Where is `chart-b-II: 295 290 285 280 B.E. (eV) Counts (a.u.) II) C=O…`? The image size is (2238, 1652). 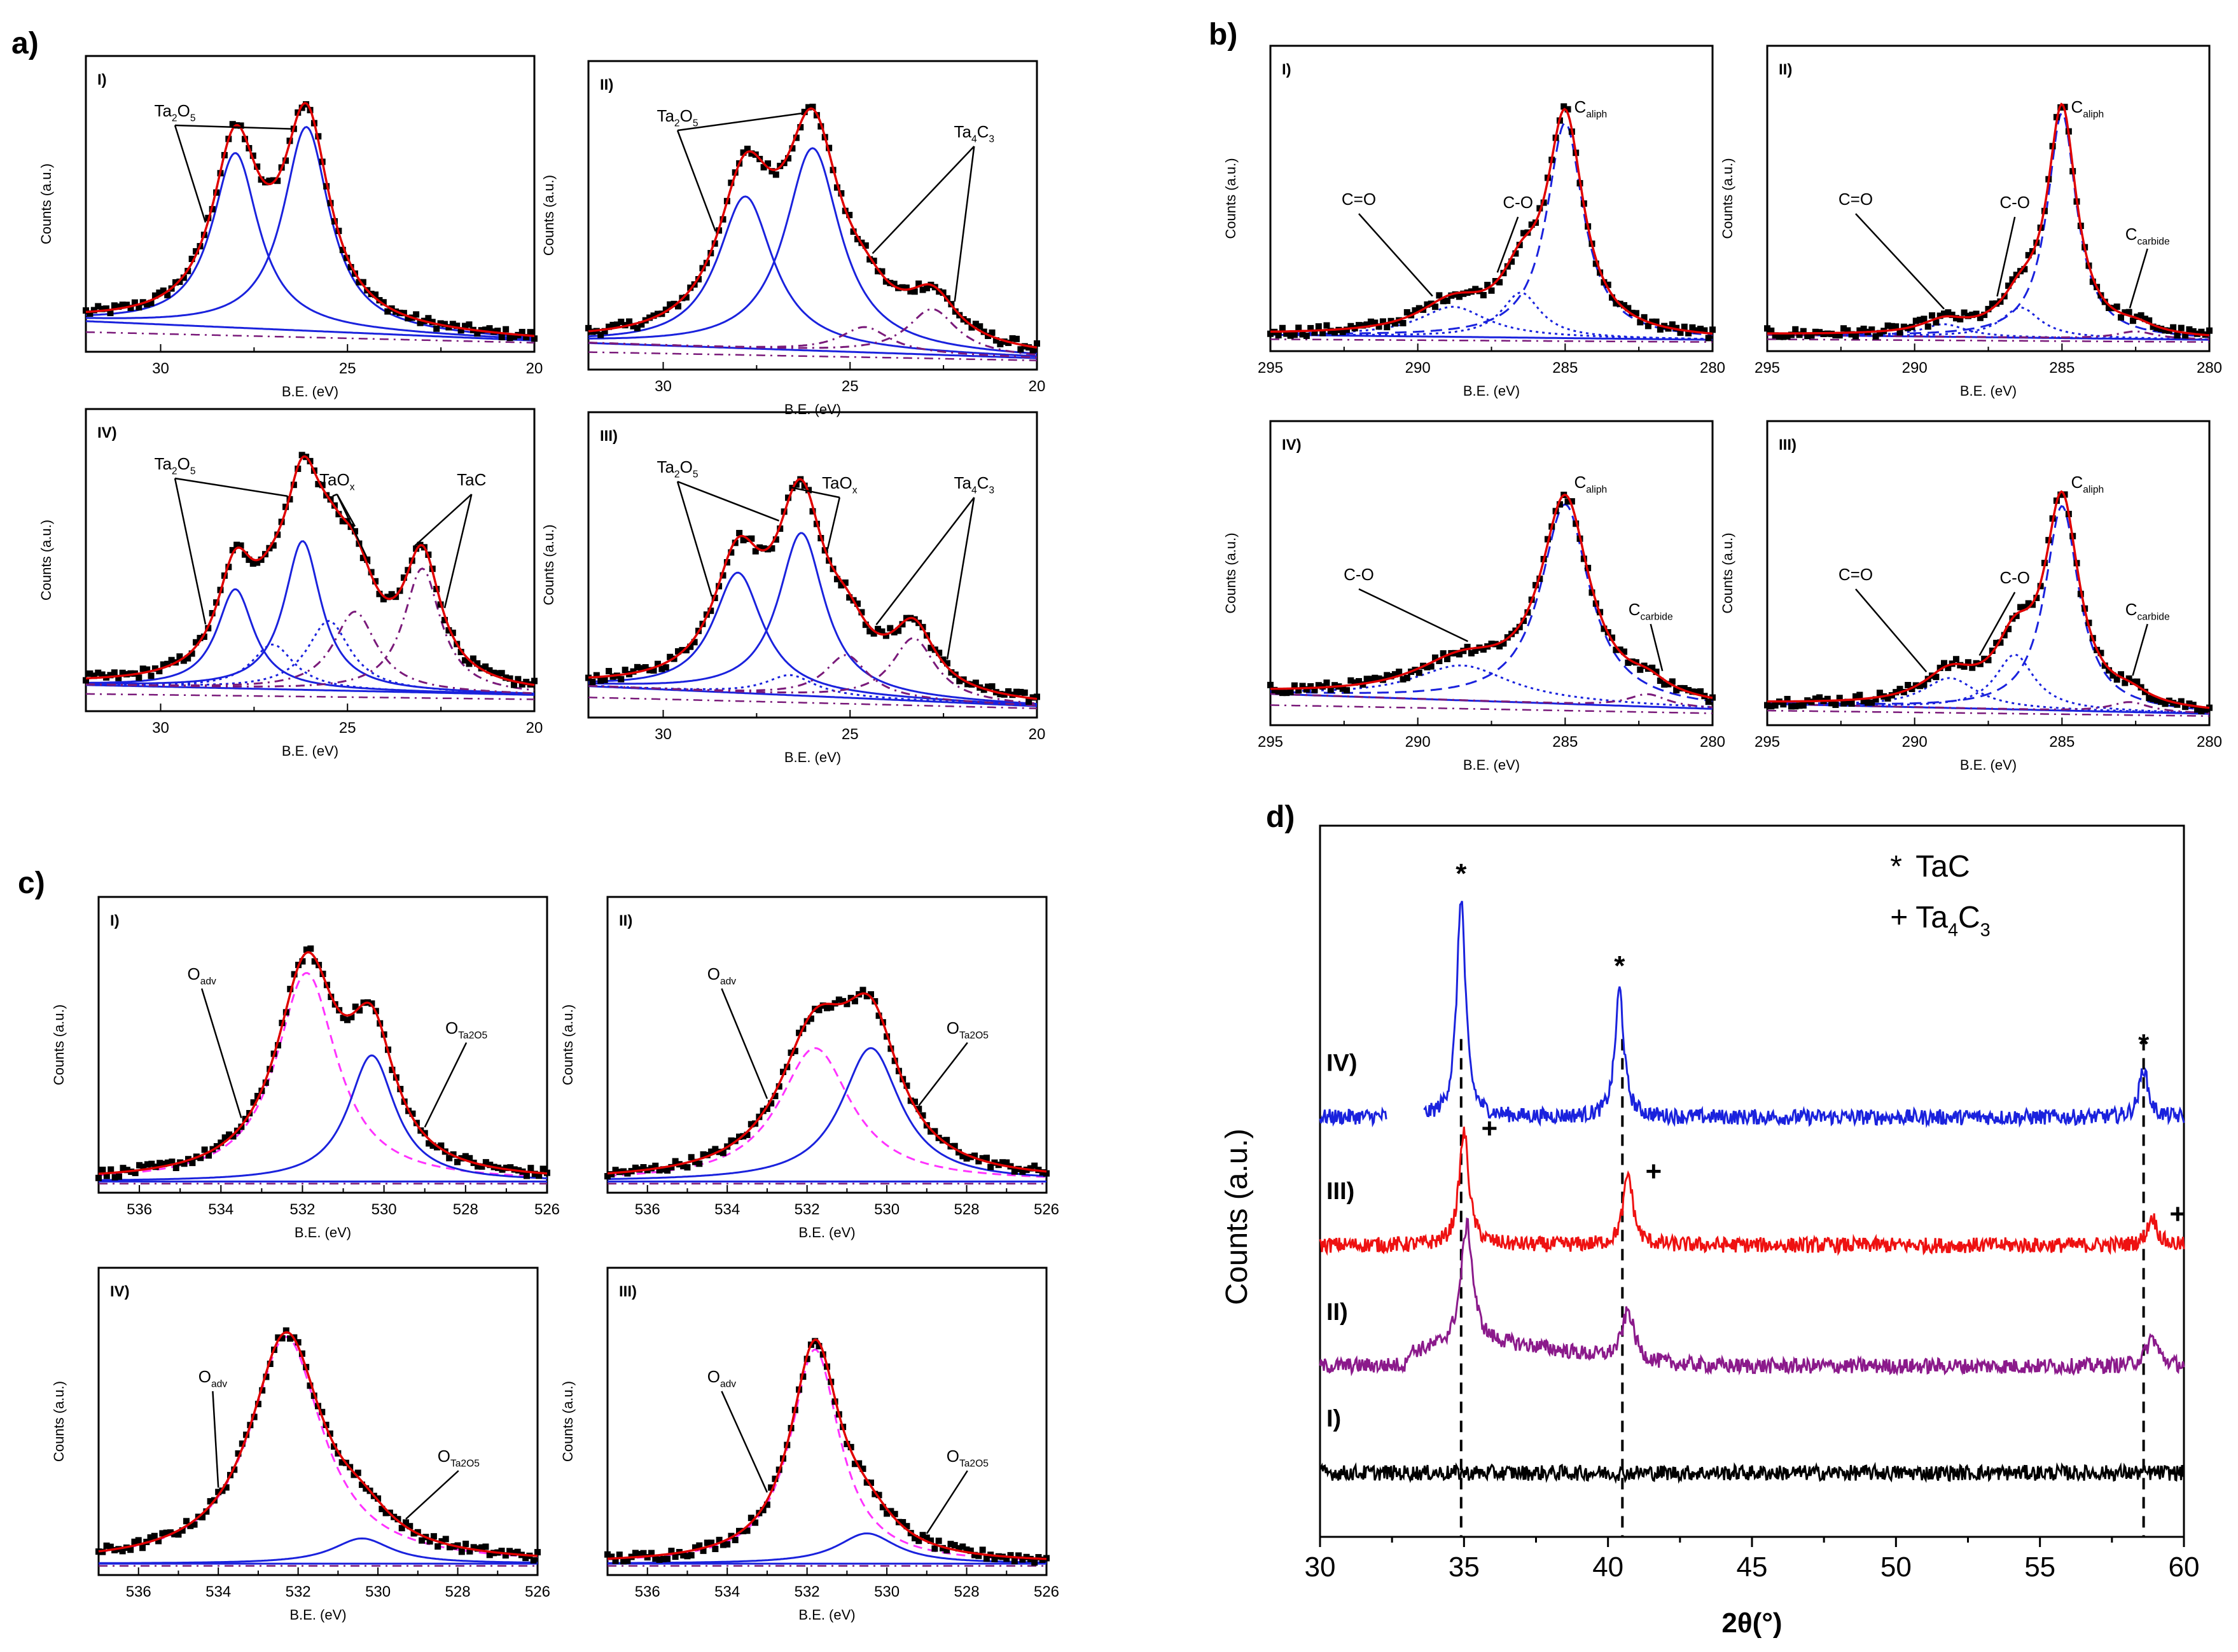 chart-b-II: 295 290 285 280 B.E. (eV) Counts (a.u.) II) C=O… is located at coordinates (1971, 222).